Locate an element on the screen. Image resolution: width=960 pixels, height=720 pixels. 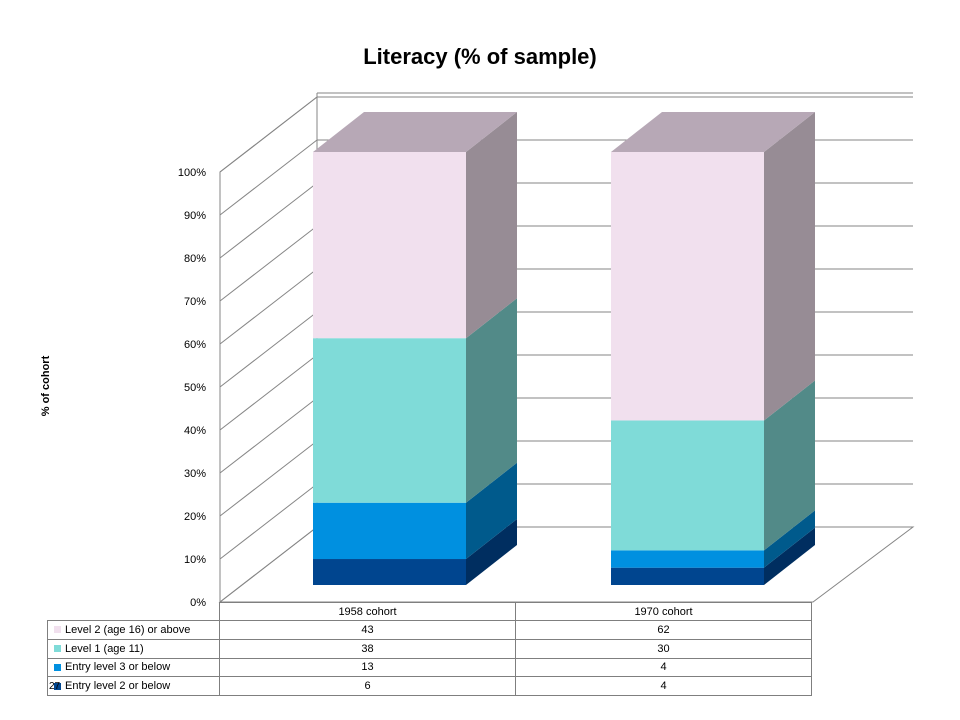
y-tick-labels: 0%10%20%30%40%50%60%70%80%90%100% is located at coordinates (192, 388).